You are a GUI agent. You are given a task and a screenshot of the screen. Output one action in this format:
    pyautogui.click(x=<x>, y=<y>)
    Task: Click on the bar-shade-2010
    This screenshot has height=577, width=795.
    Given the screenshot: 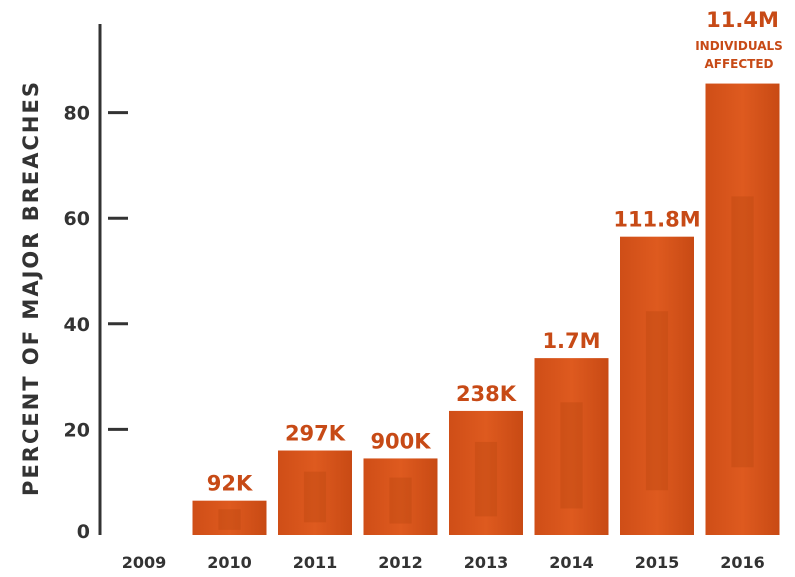 What is the action you would take?
    pyautogui.click(x=229, y=519)
    